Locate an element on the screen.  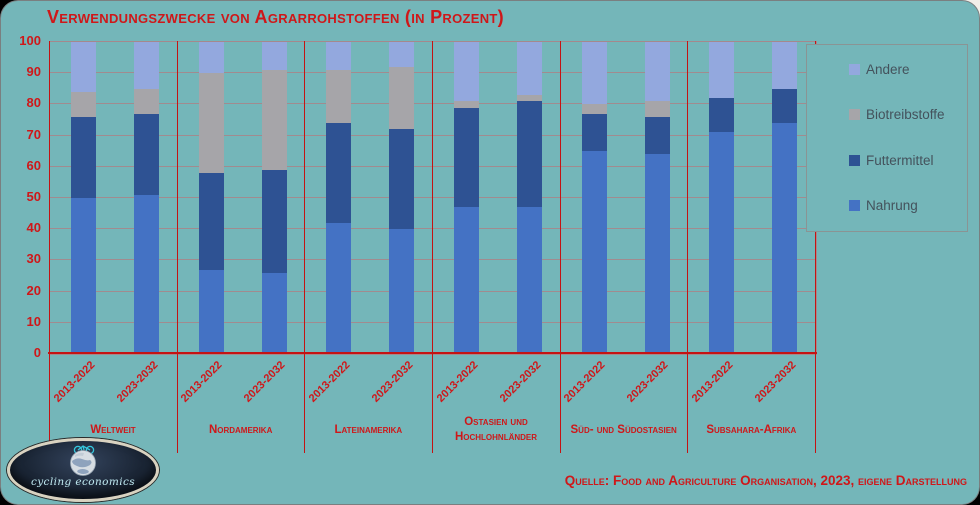
y-tick-label: 10 is located at coordinates (33, 321).